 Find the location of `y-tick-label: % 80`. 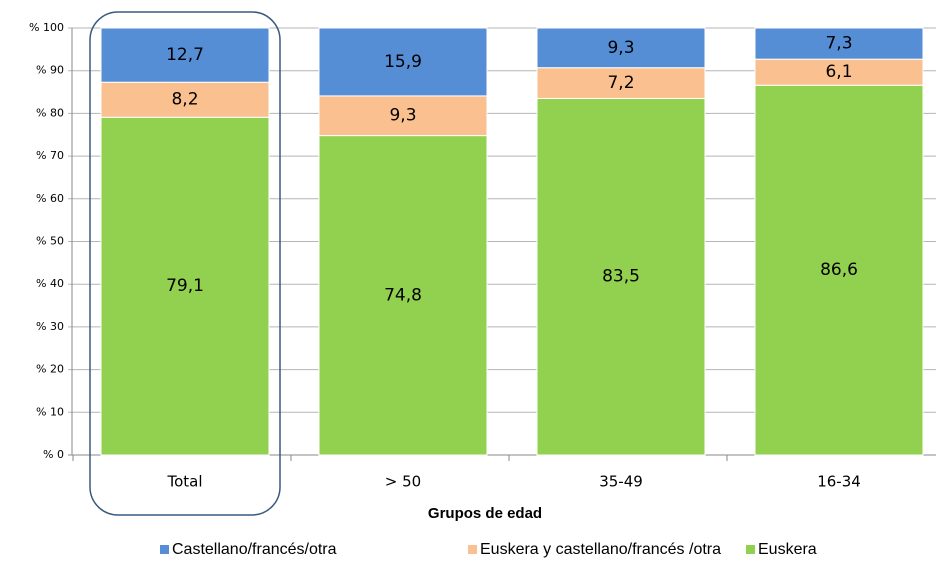

y-tick-label: % 80 is located at coordinates (50, 112).